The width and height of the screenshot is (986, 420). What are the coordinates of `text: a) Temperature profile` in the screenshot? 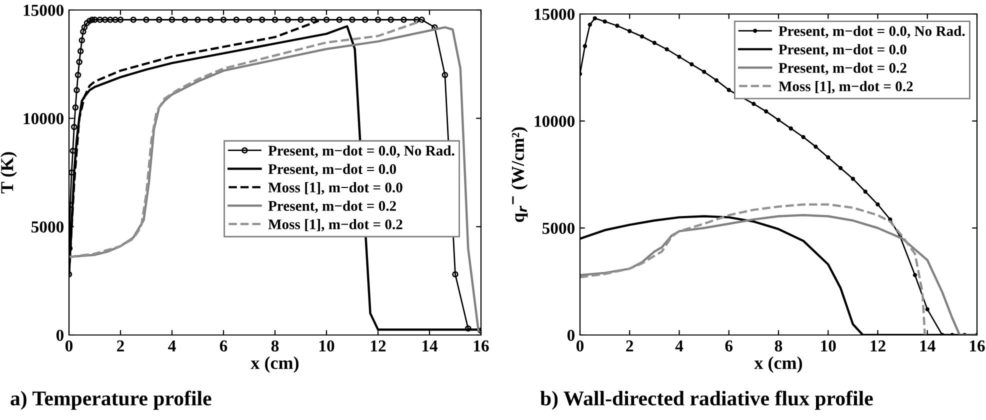 It's located at (111, 400).